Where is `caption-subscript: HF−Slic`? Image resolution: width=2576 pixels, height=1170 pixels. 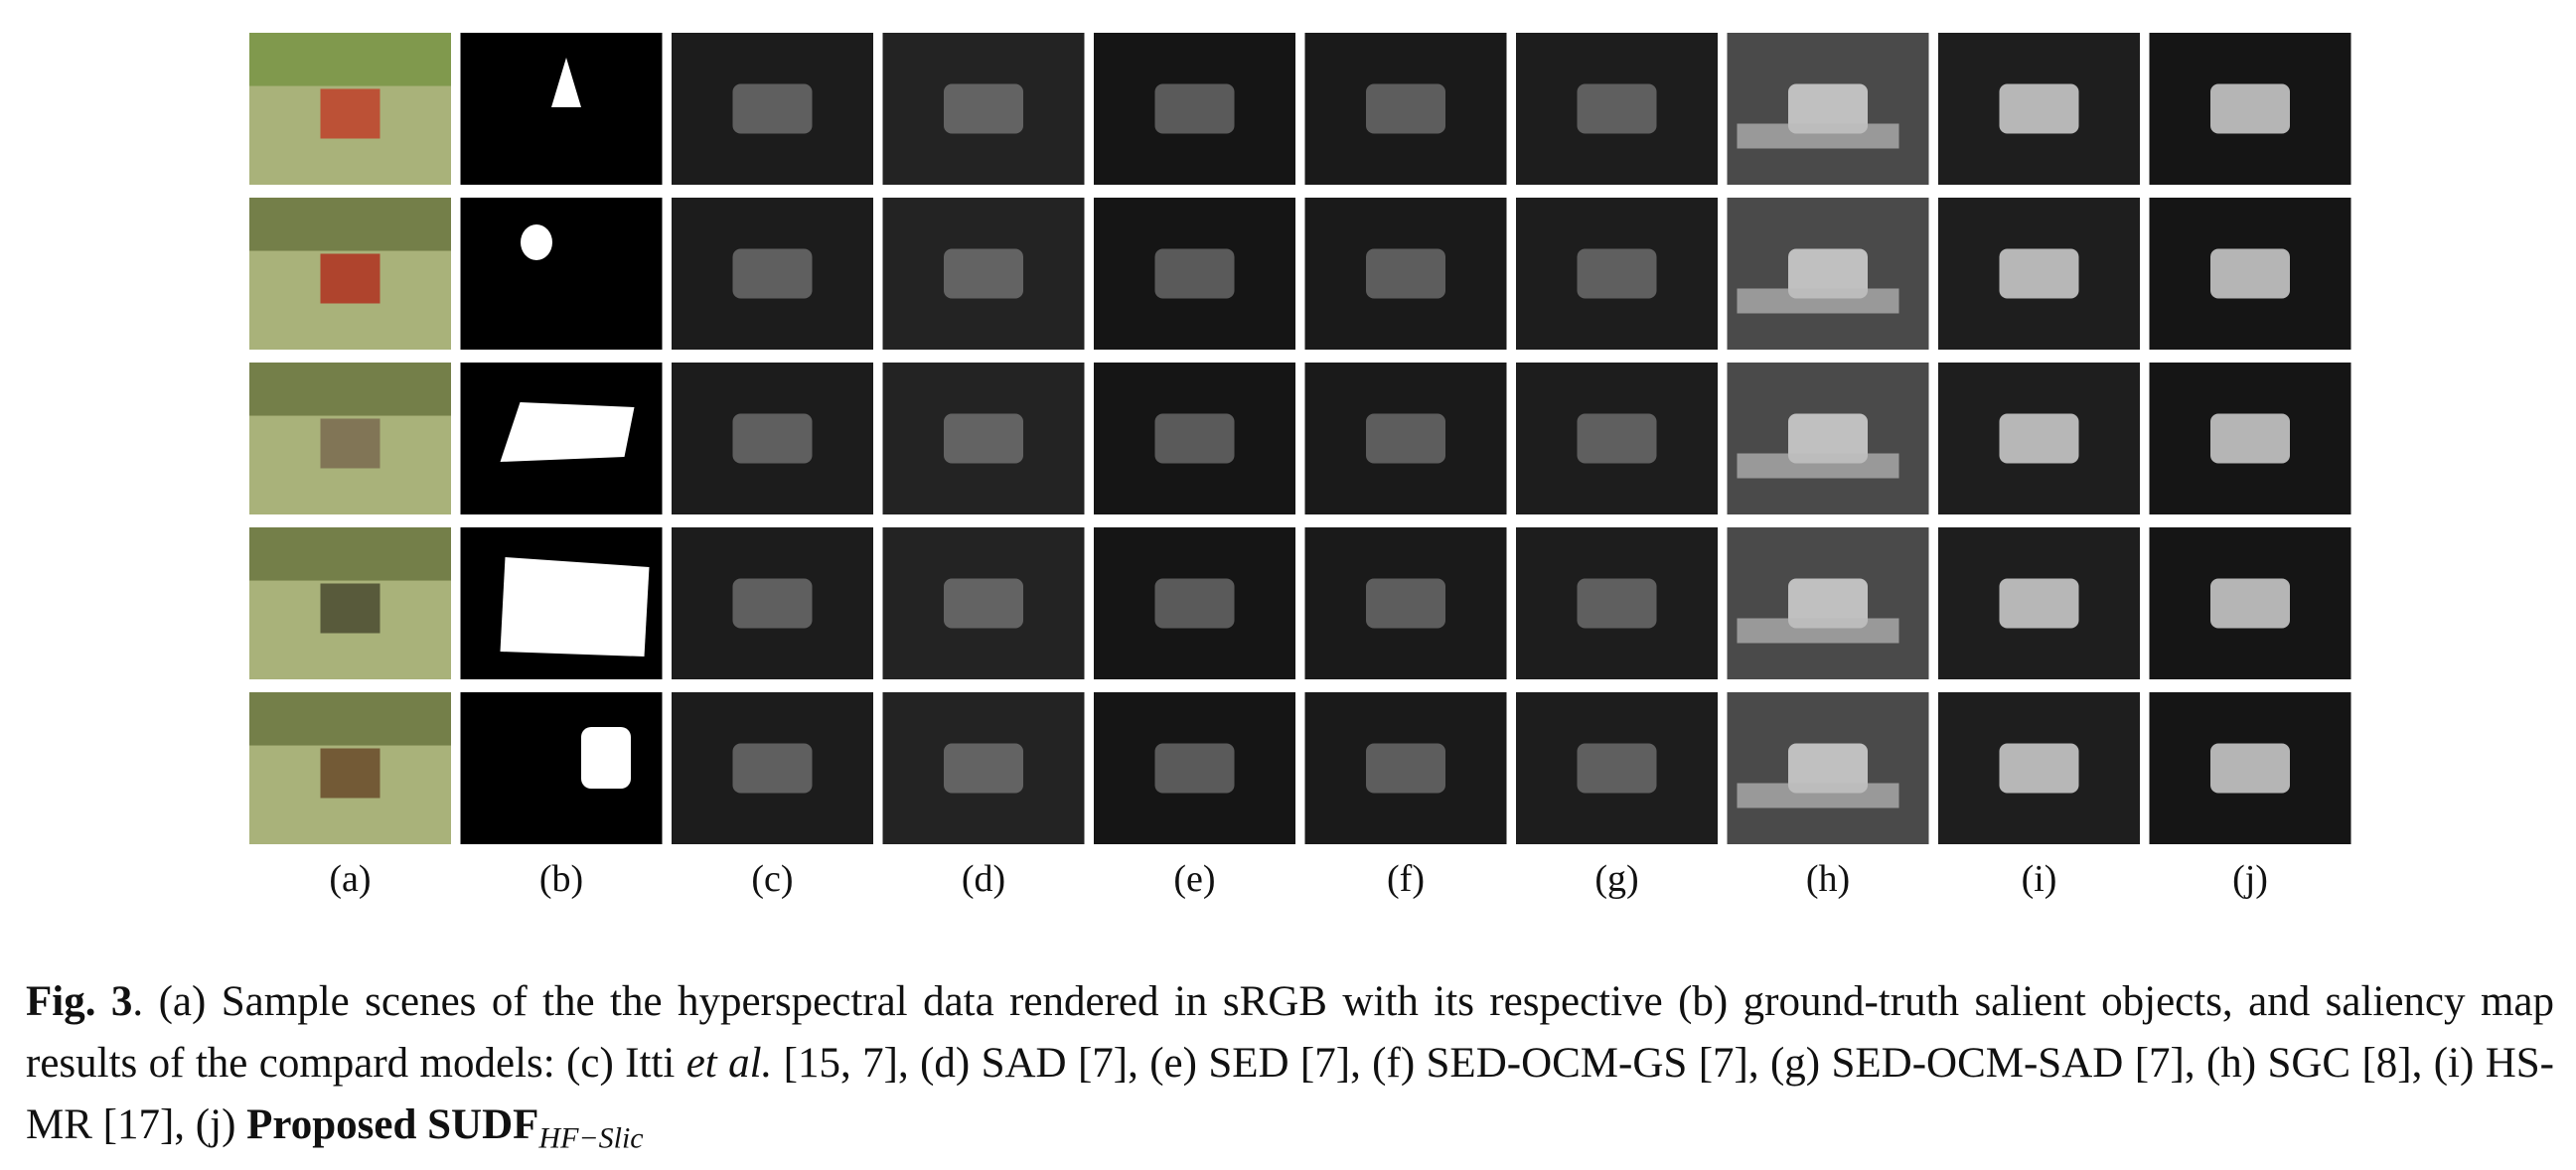 caption-subscript: HF−Slic is located at coordinates (591, 1138).